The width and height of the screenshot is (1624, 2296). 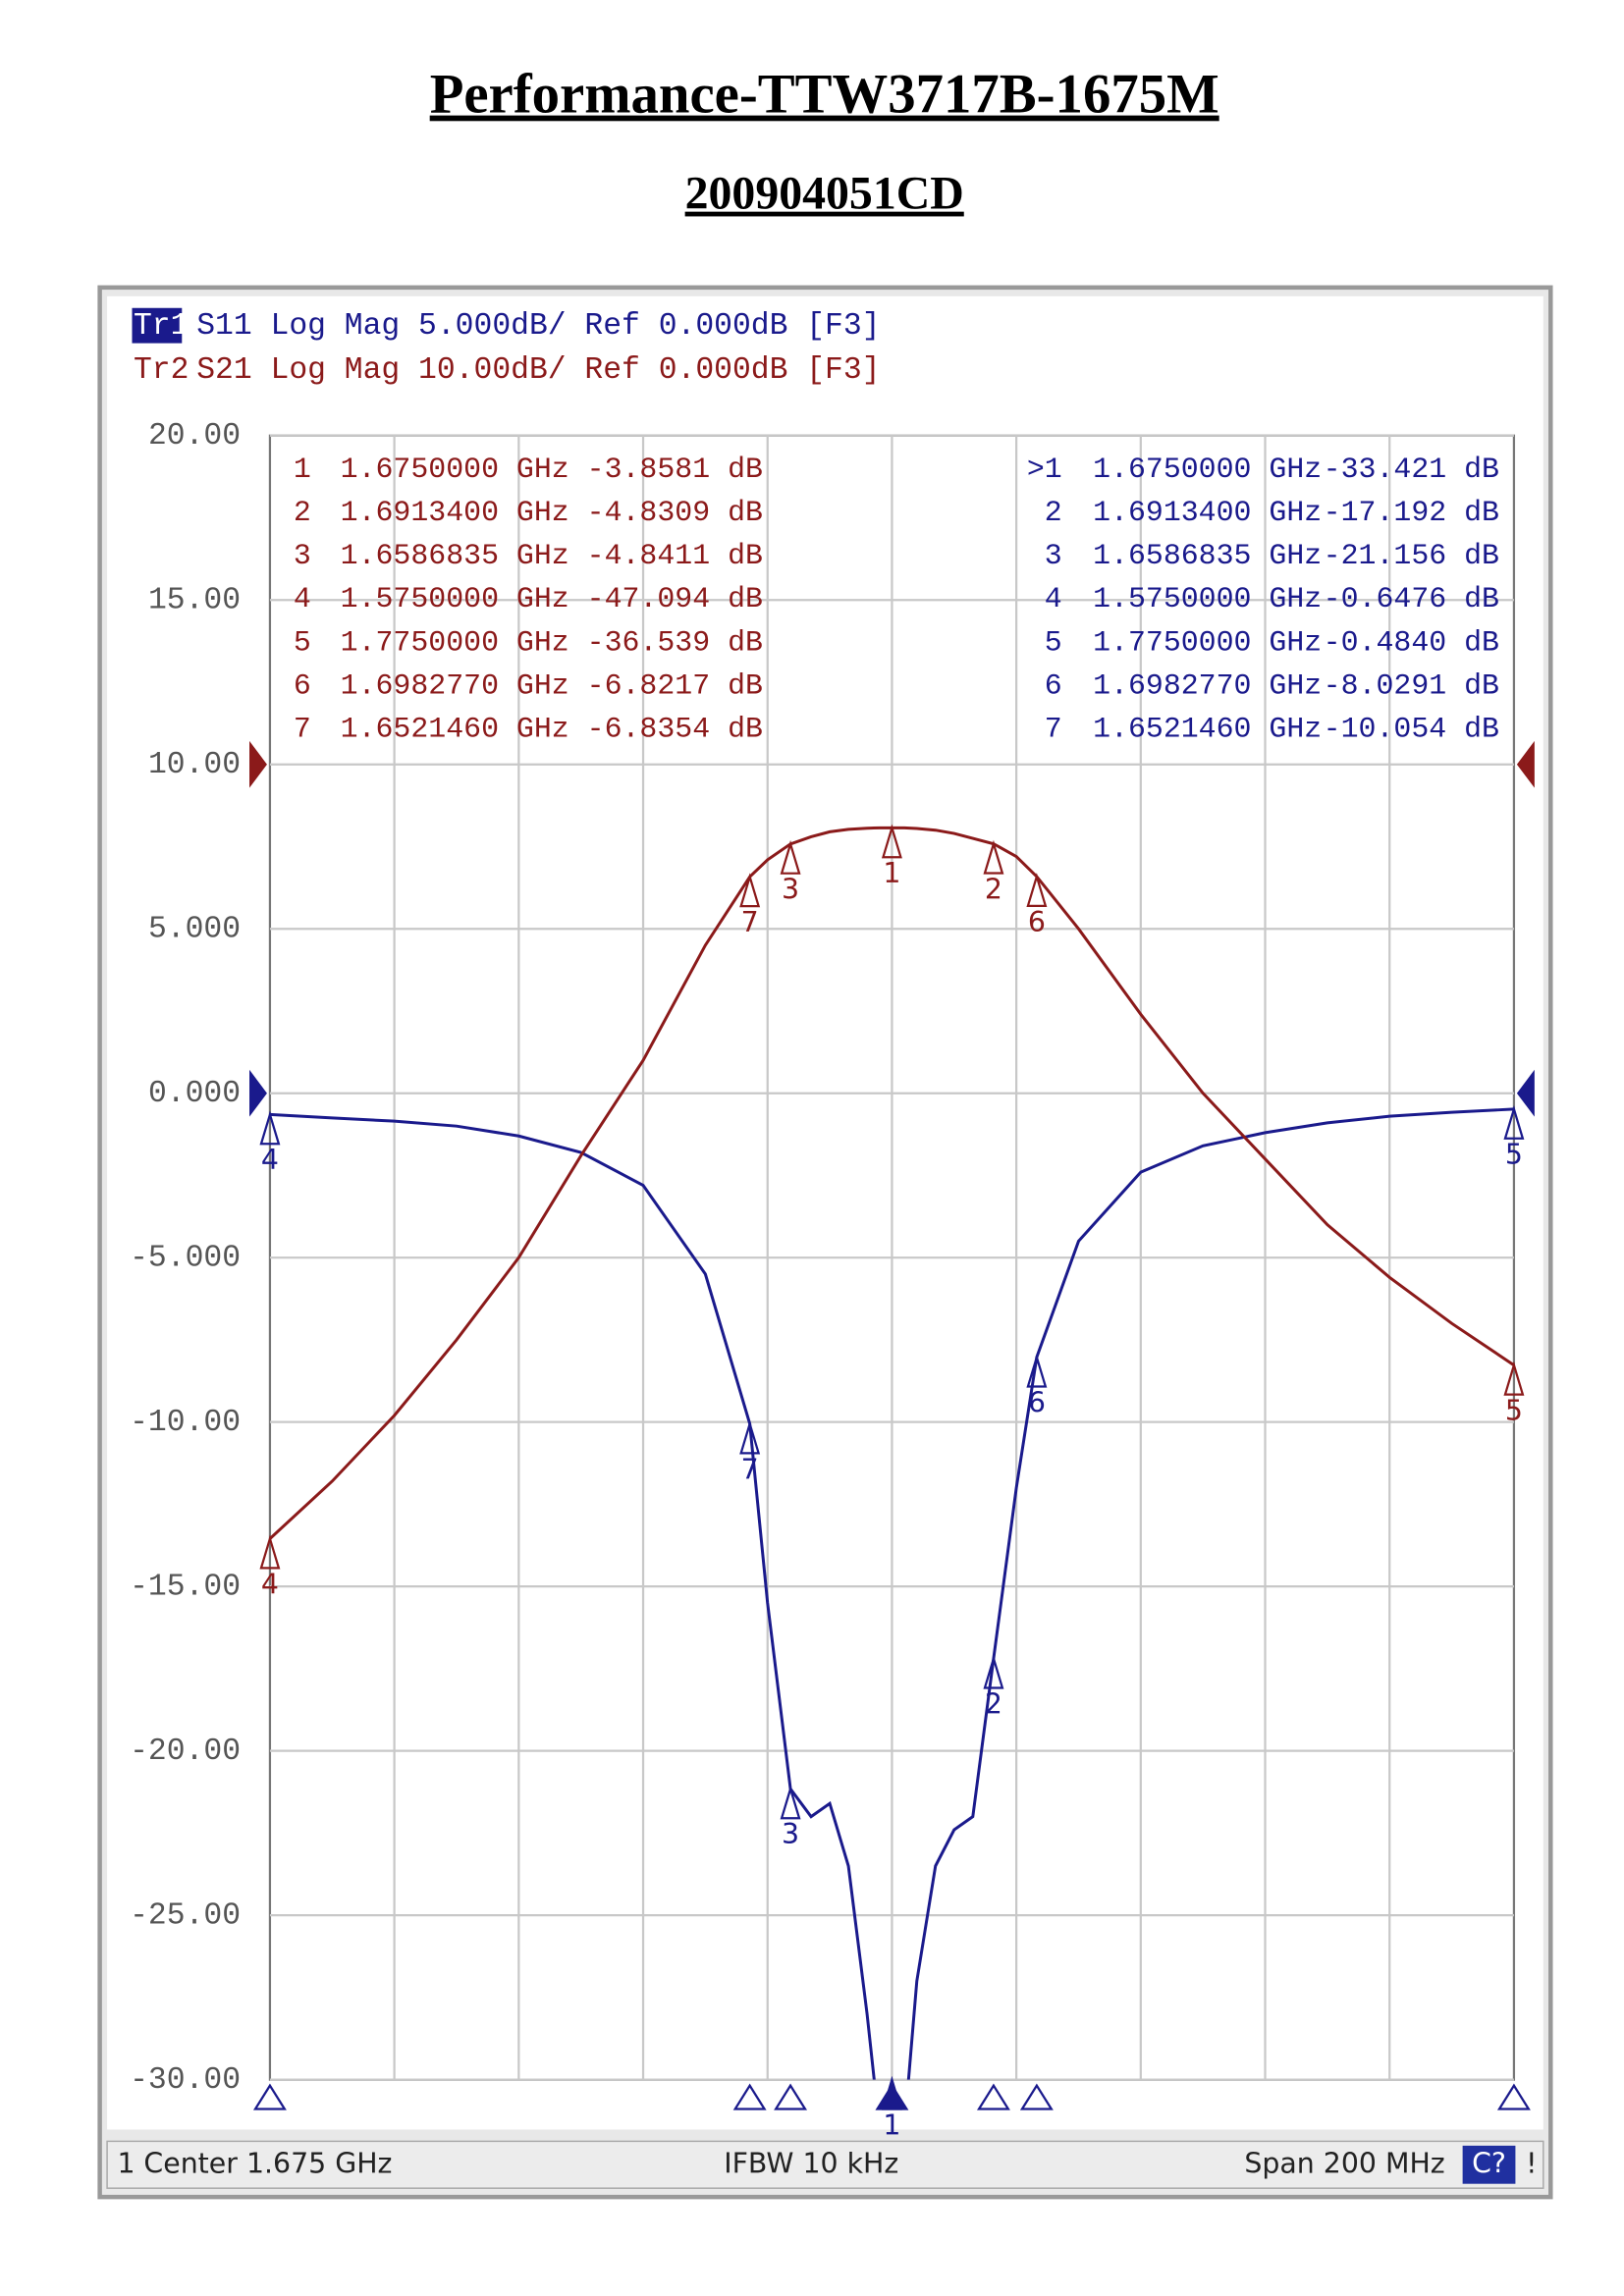 What do you see at coordinates (1411, 469) in the screenshot?
I see `marker-value: -33.421 dB` at bounding box center [1411, 469].